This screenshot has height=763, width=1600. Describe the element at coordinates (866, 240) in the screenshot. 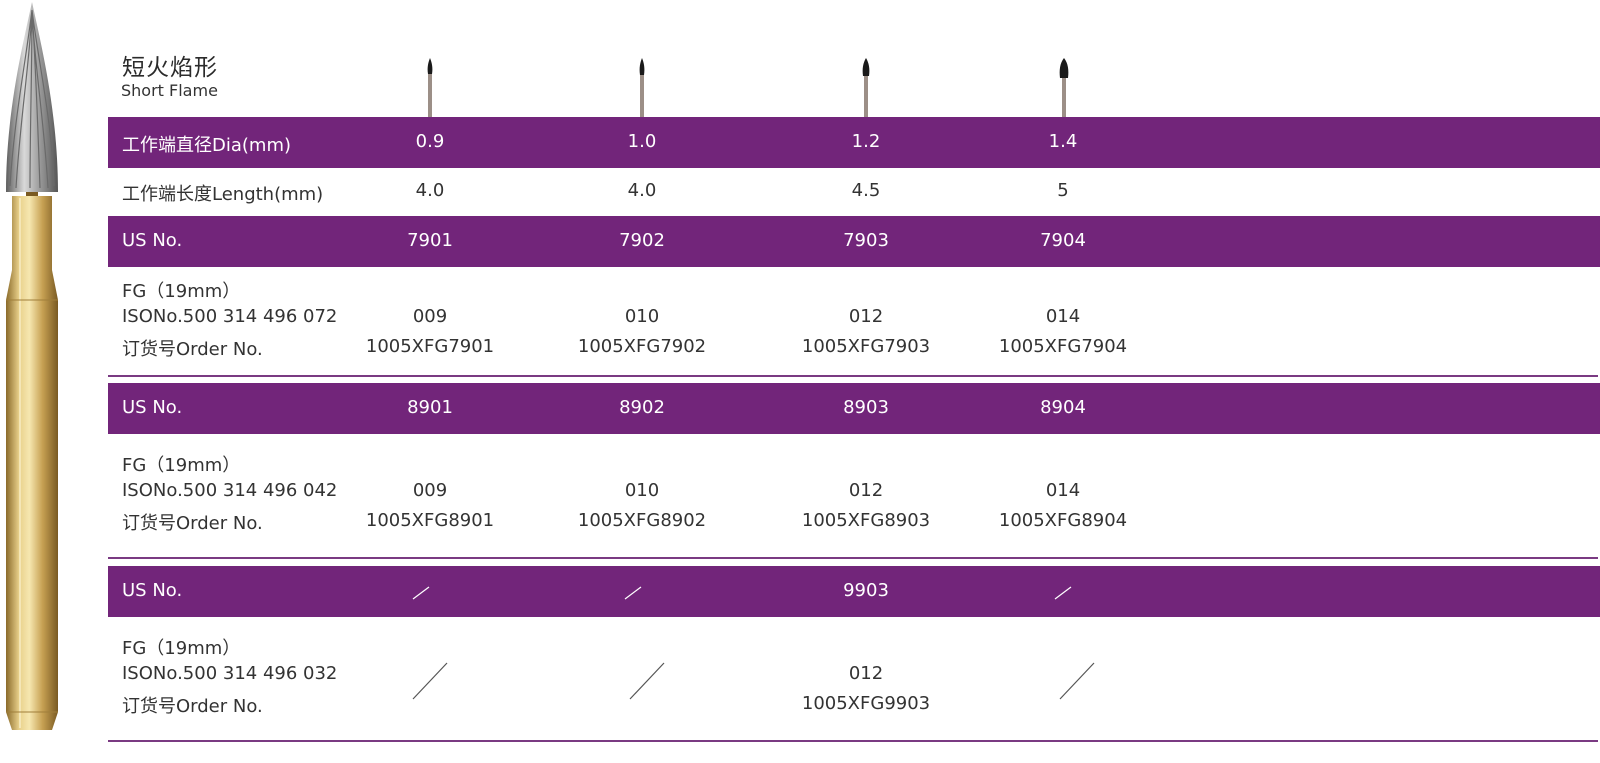

I see `us-no-value: 7903` at that location.